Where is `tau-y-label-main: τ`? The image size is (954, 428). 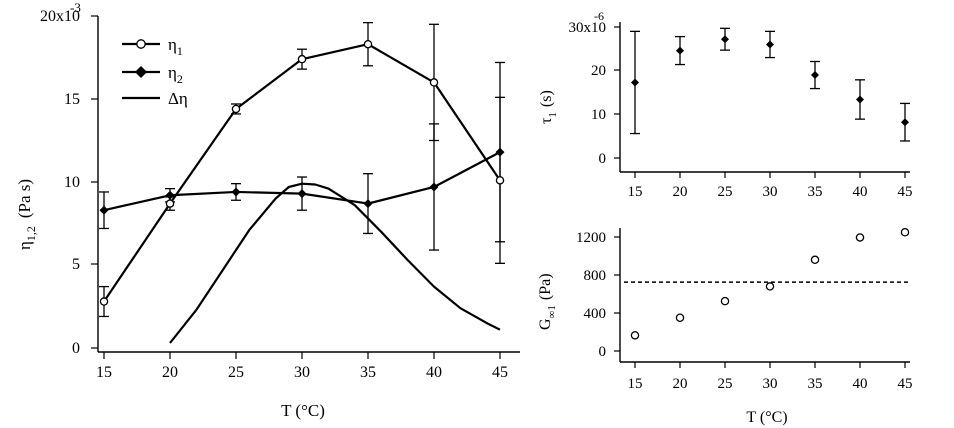 tau-y-label-main: τ is located at coordinates (546, 120).